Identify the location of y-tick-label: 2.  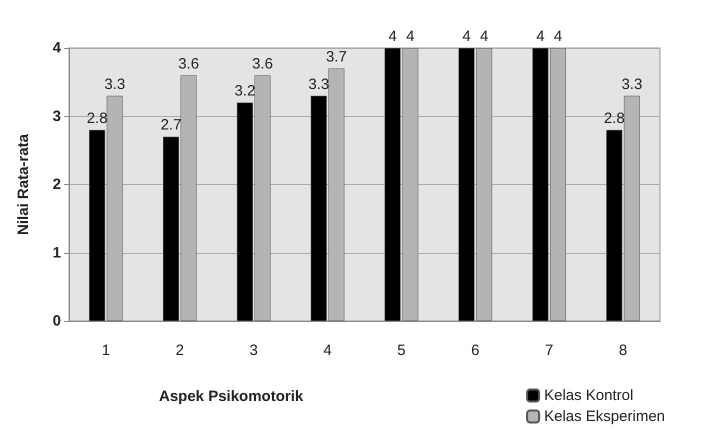
(56, 184).